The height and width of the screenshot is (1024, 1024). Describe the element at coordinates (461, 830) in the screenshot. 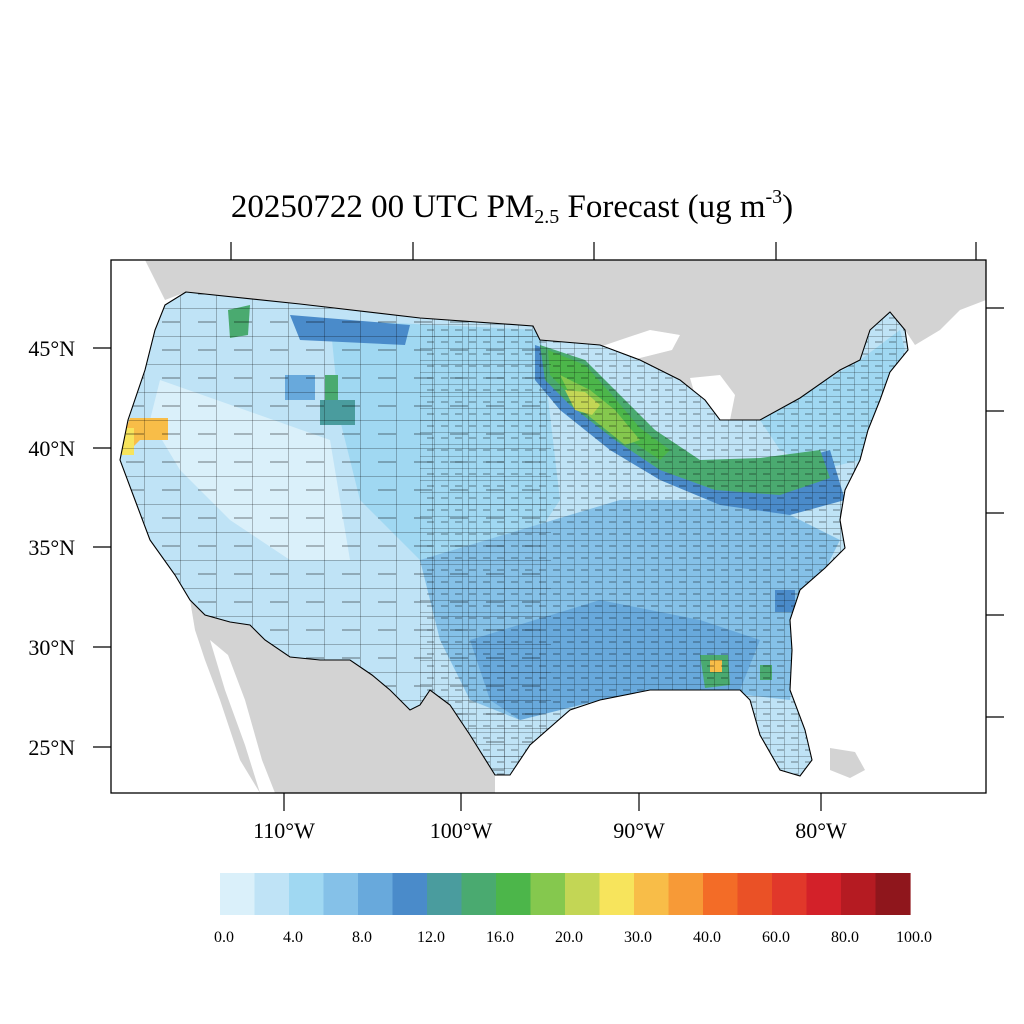

I see `lon-label-100w: 100°W` at that location.